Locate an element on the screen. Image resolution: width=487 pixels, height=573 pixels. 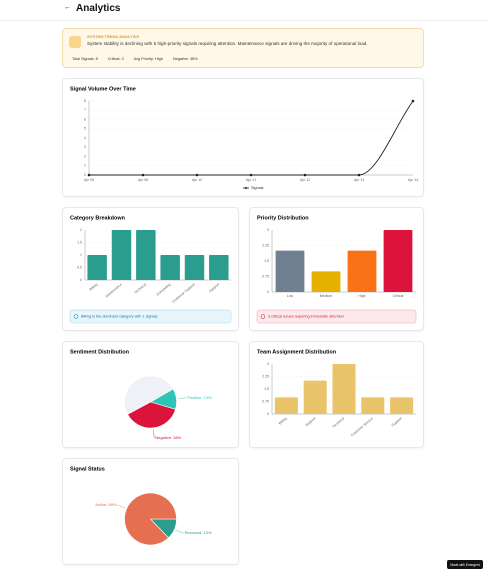
note-box is located at coordinates (336, 316).